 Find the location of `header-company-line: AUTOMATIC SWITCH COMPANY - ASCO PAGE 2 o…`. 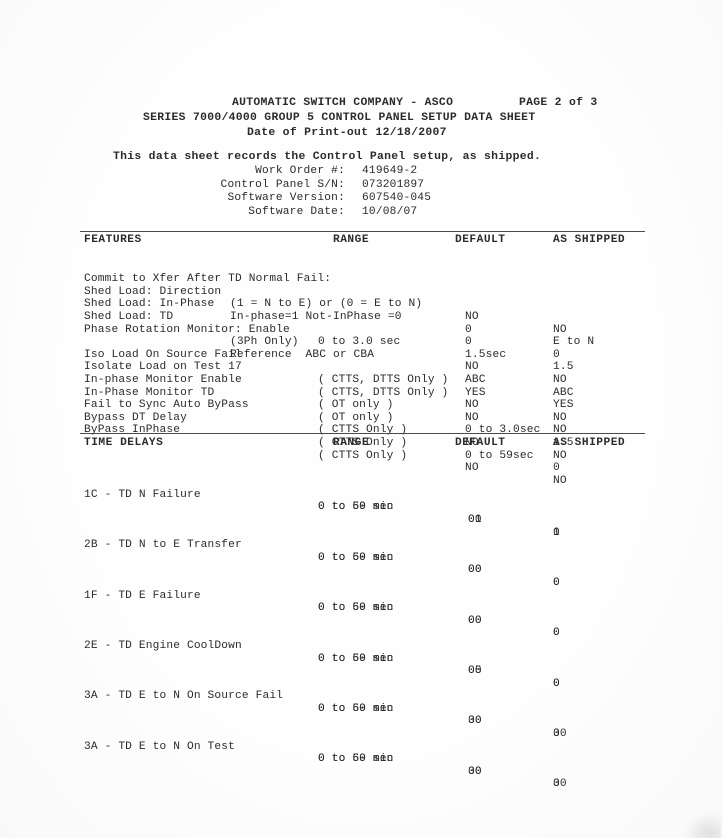

header-company-line: AUTOMATIC SWITCH COMPANY - ASCO PAGE 2 o… is located at coordinates (361, 103).